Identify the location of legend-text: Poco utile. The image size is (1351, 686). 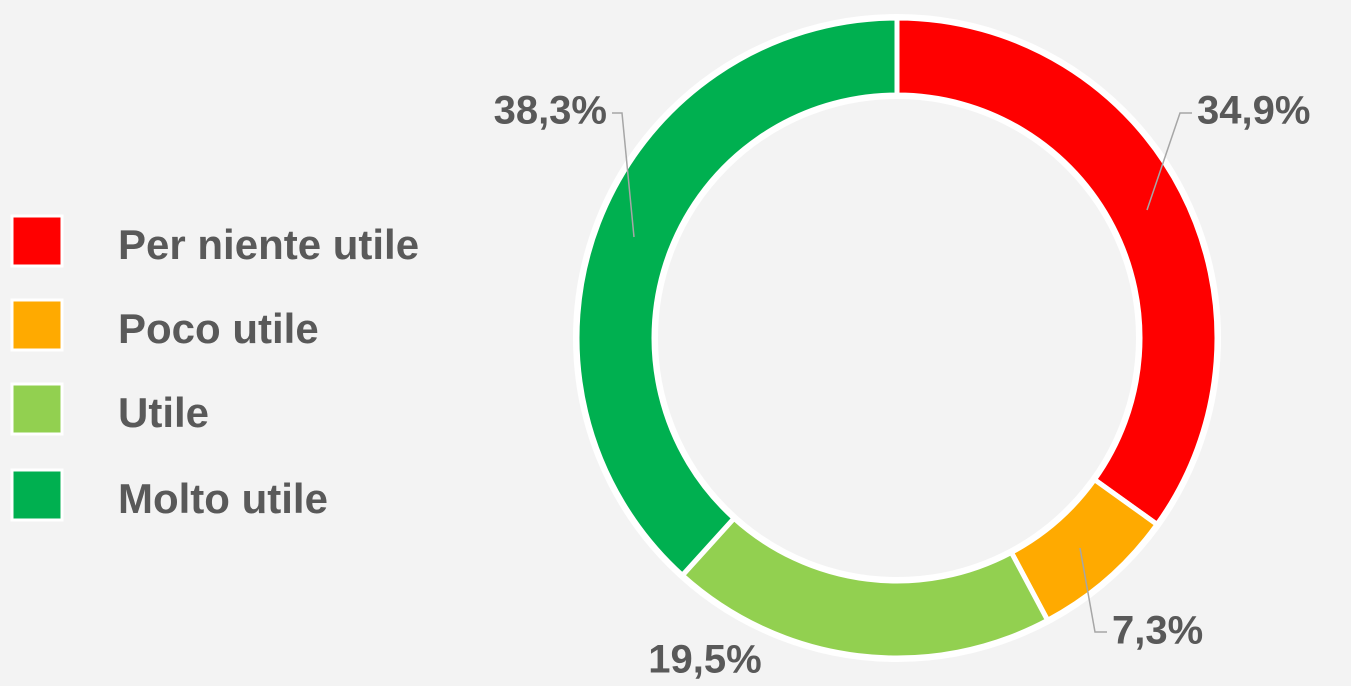
(218, 328).